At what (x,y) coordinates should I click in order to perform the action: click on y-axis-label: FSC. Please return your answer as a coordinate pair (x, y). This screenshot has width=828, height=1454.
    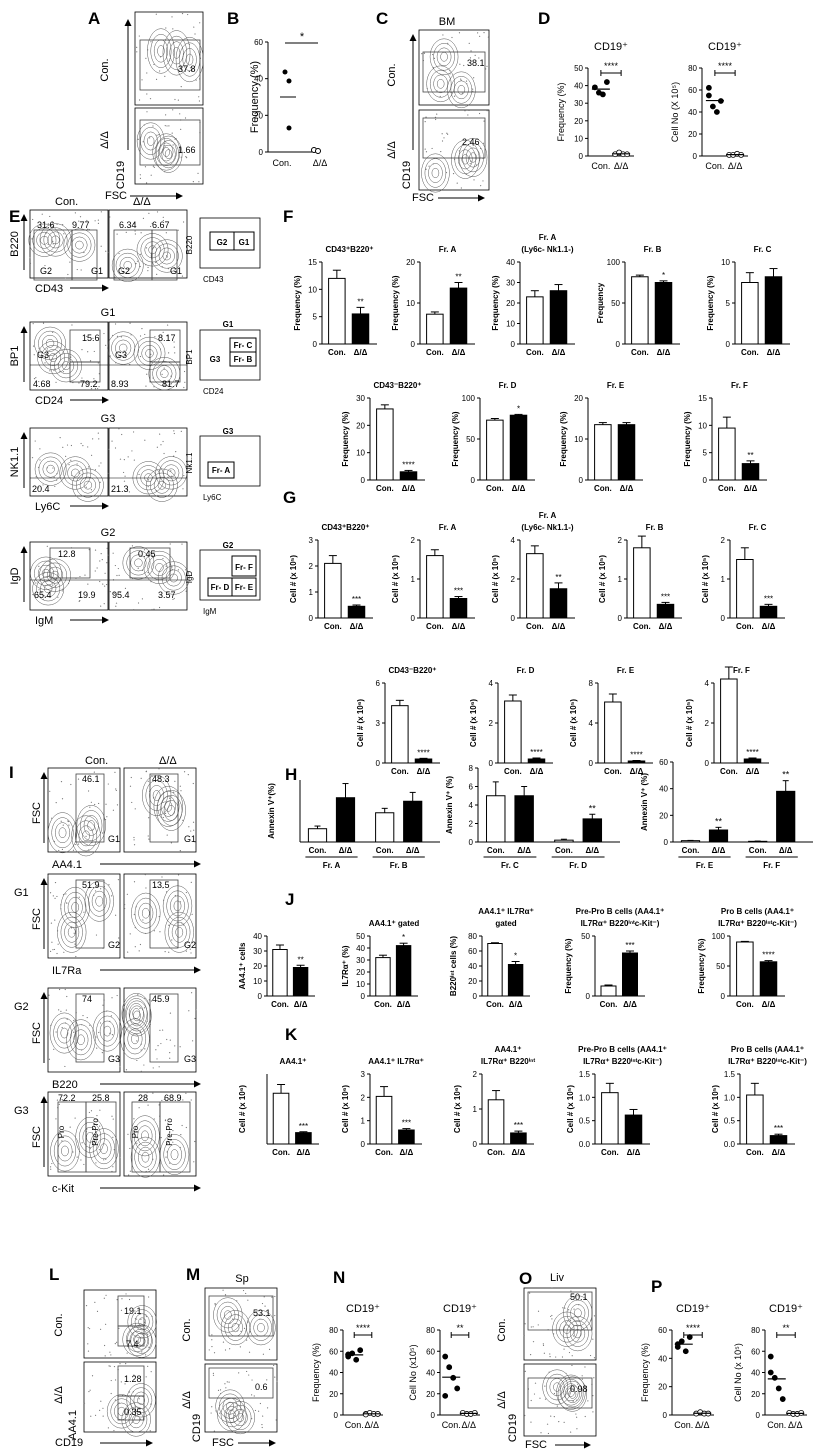
    Looking at the image, I should click on (37, 813).